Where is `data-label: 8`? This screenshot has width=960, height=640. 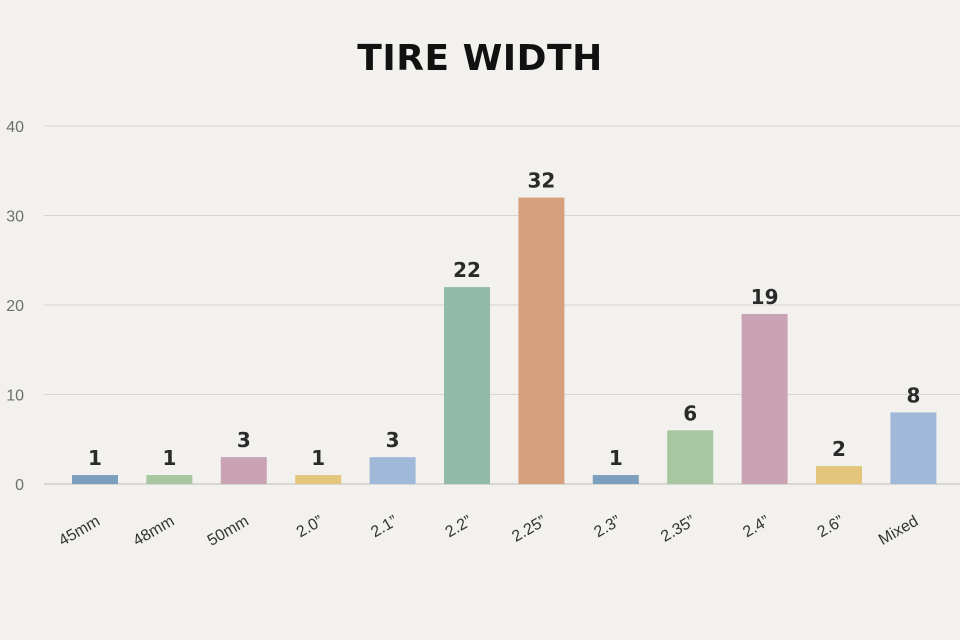
data-label: 8 is located at coordinates (913, 395).